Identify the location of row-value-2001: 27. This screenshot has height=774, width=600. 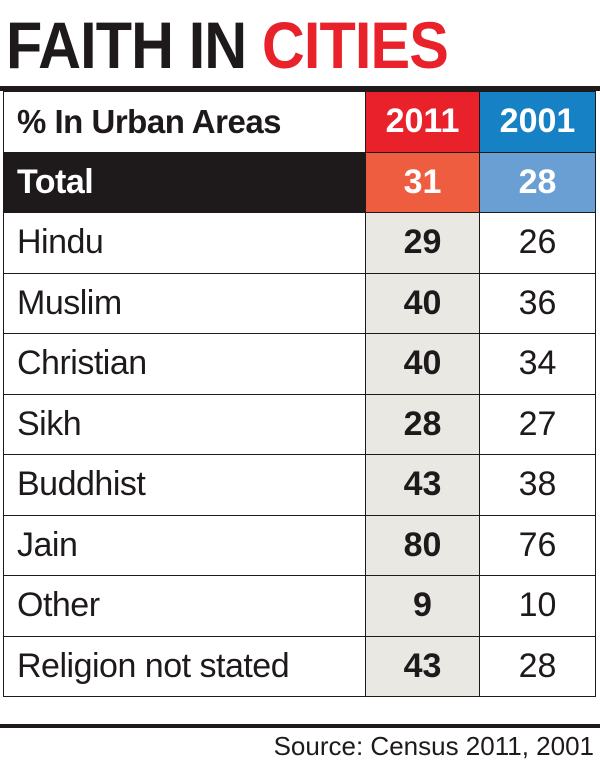
(537, 424).